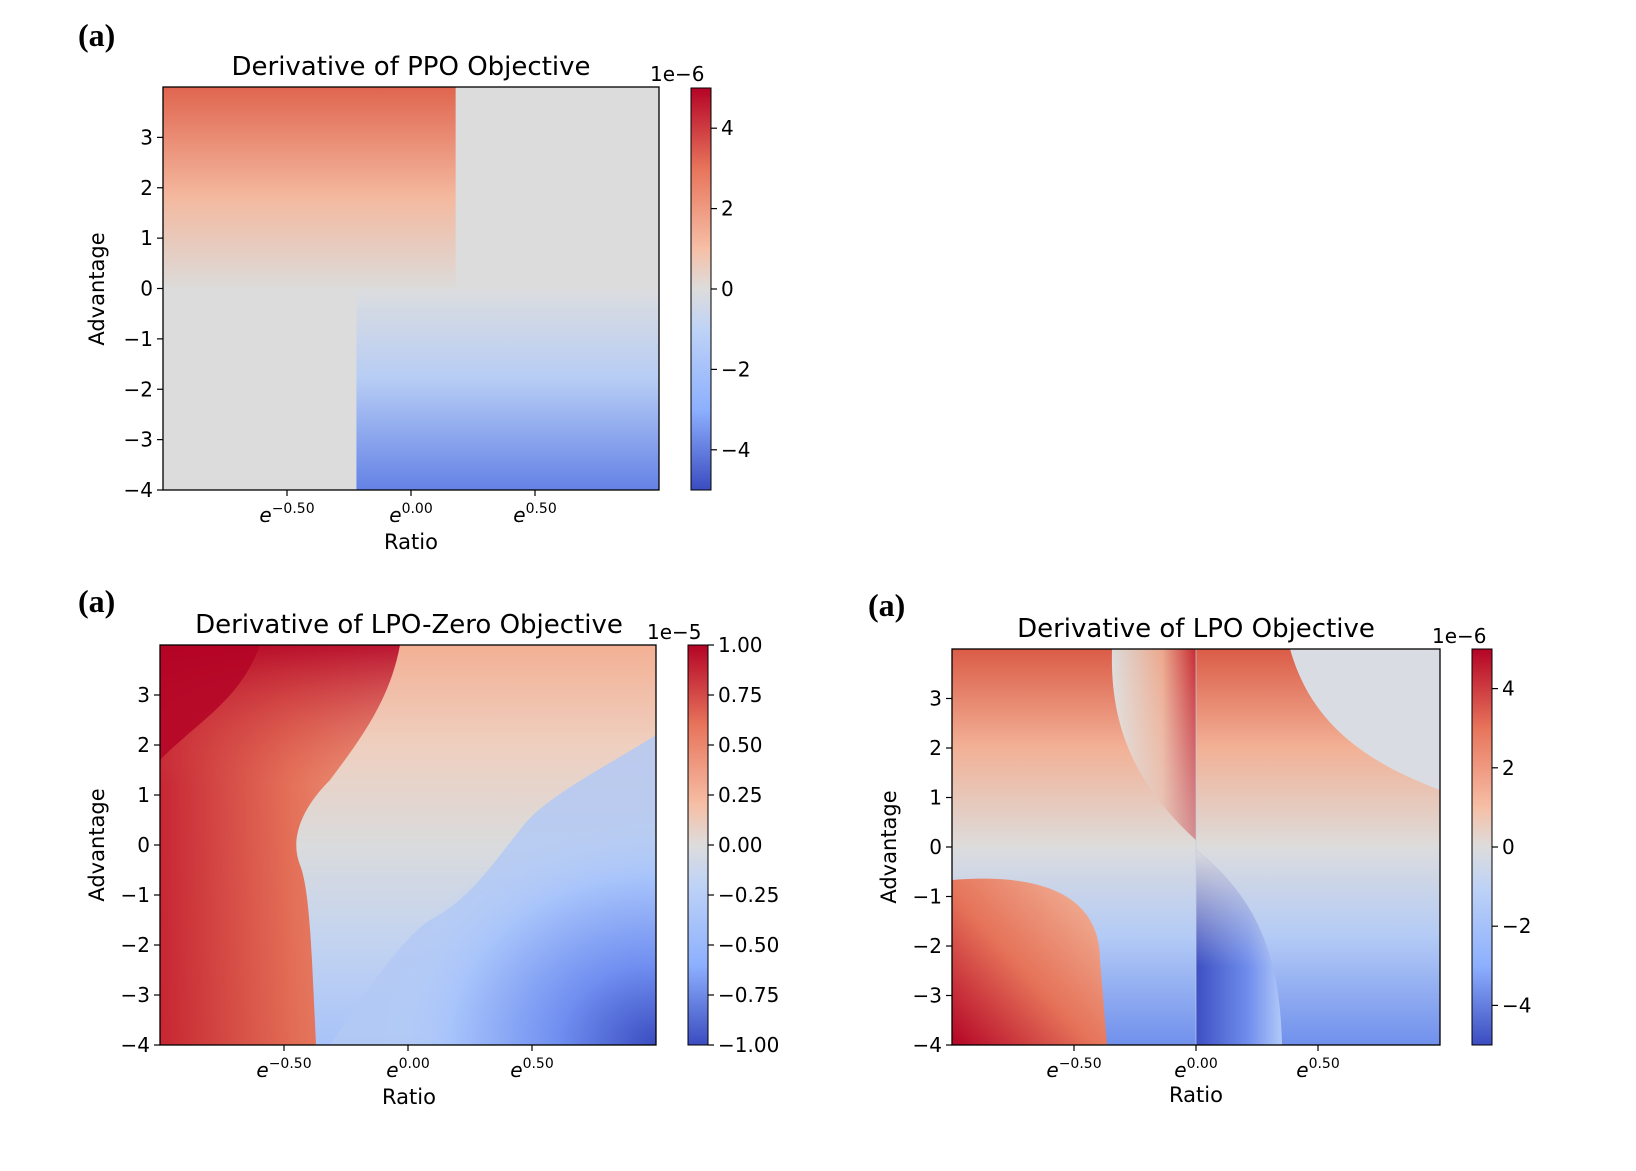 This screenshot has height=1171, width=1636. What do you see at coordinates (677, 74) in the screenshot?
I see `colorbar-multiplier-ppo: 1e−6` at bounding box center [677, 74].